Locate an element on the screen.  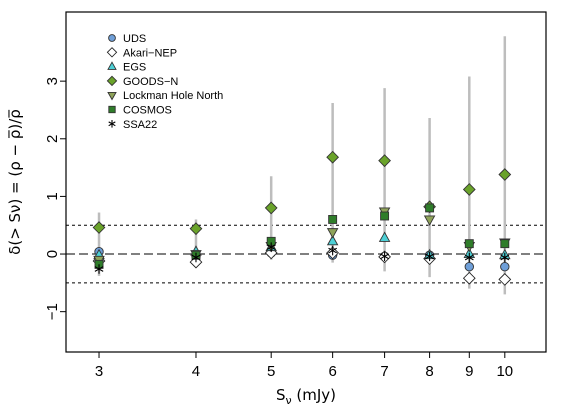
y-tick-label: −1 is located at coordinates (52, 311).